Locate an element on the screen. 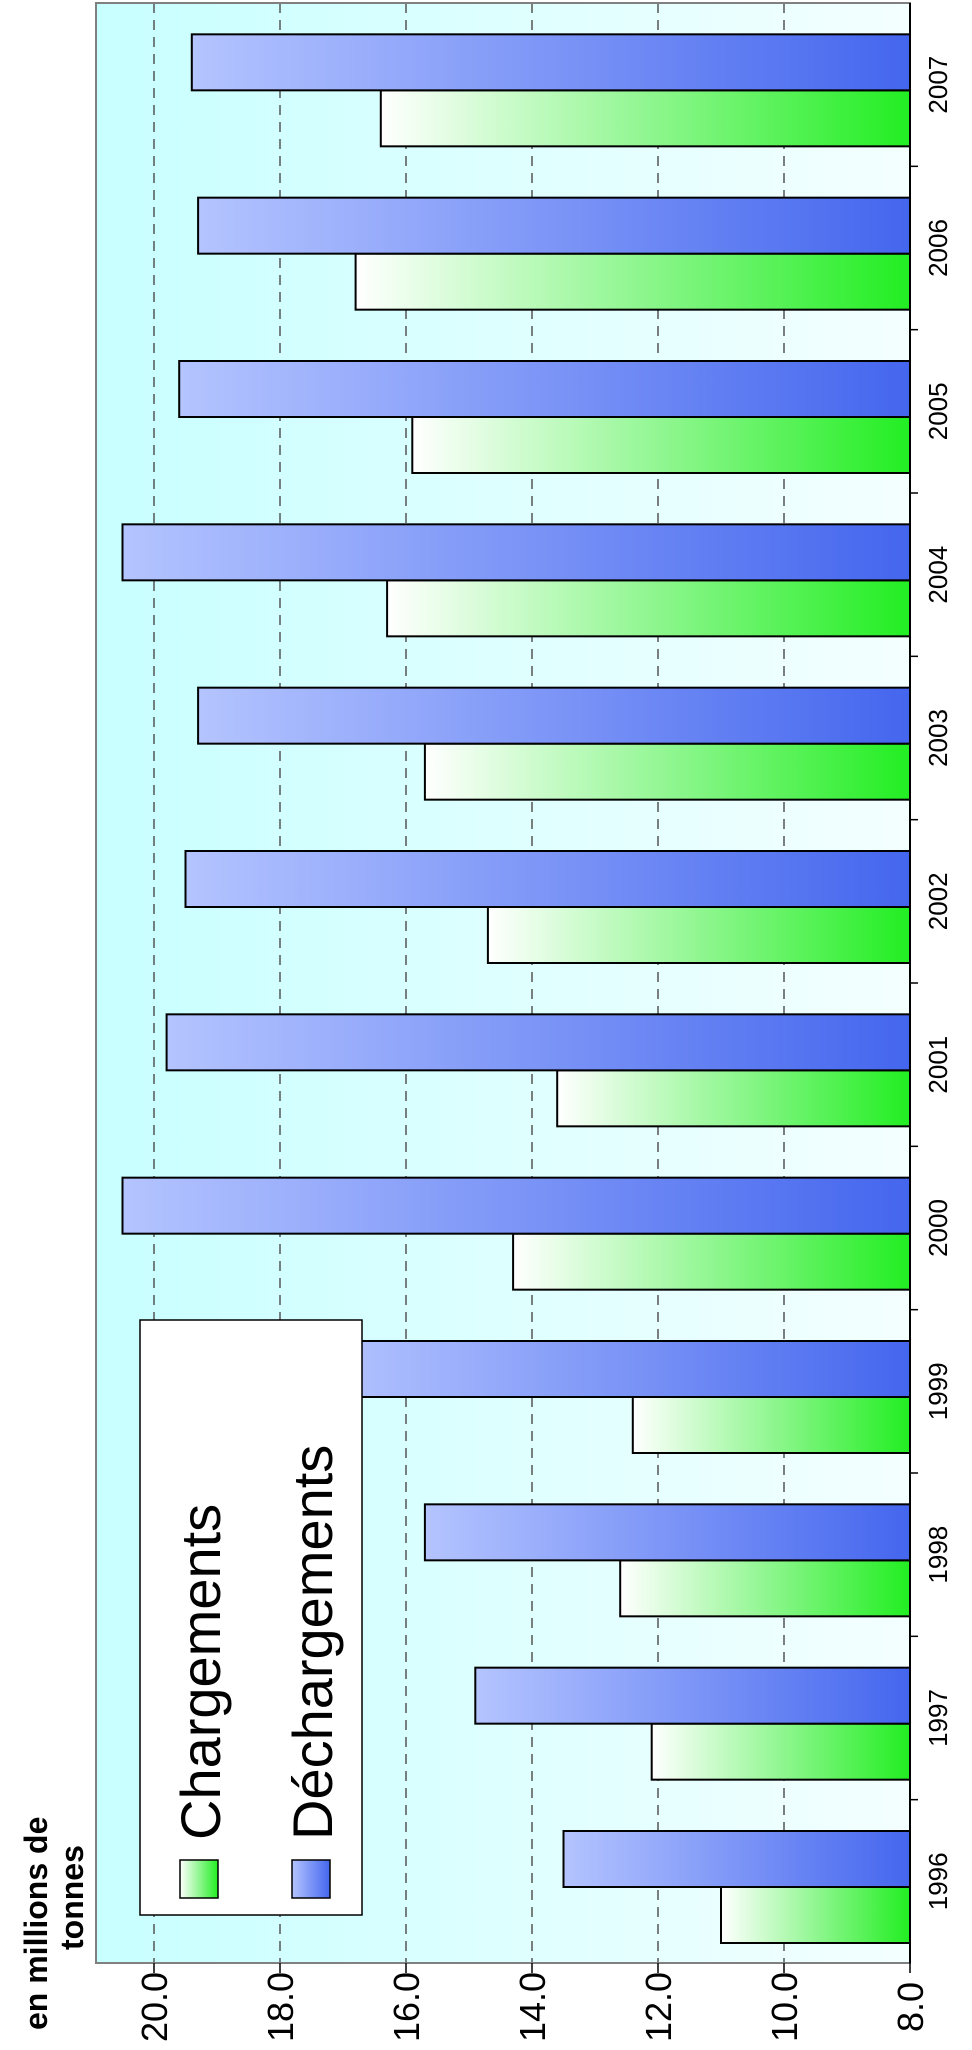 This screenshot has height=2050, width=972. x-tick-label: 1999 is located at coordinates (938, 1391).